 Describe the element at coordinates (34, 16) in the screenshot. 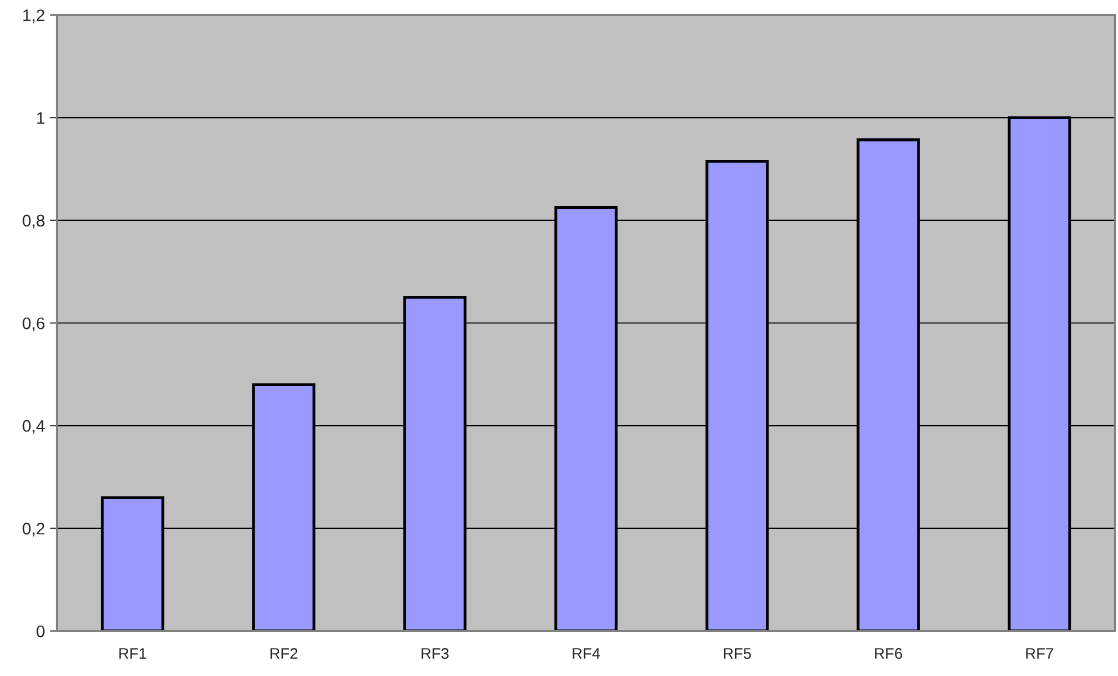

I see `y-tick-label: 1,2` at that location.